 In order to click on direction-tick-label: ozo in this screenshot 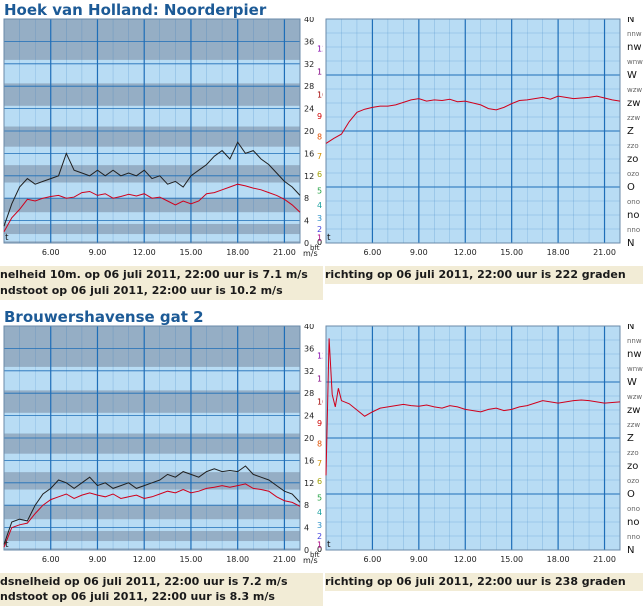, I will do `click(633, 481)`.